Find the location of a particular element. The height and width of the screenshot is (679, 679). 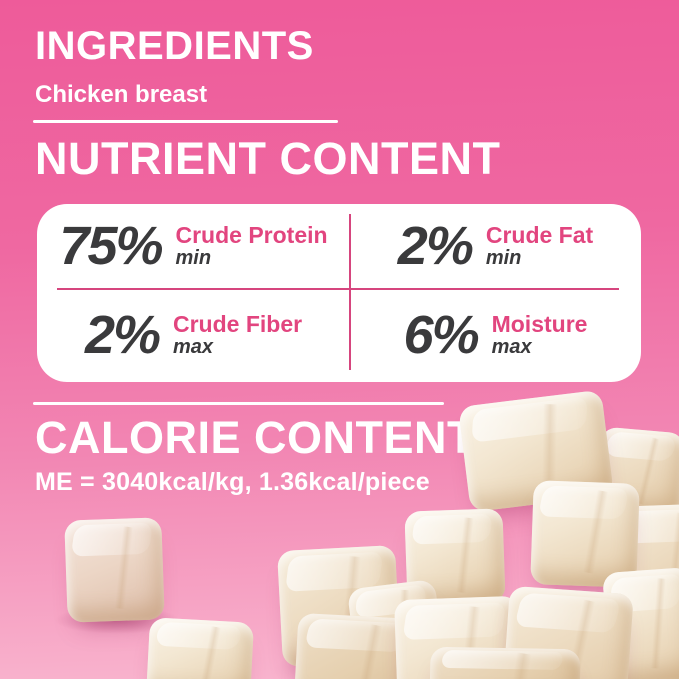

ingredients-title: INGREDIENTS is located at coordinates (174, 46).